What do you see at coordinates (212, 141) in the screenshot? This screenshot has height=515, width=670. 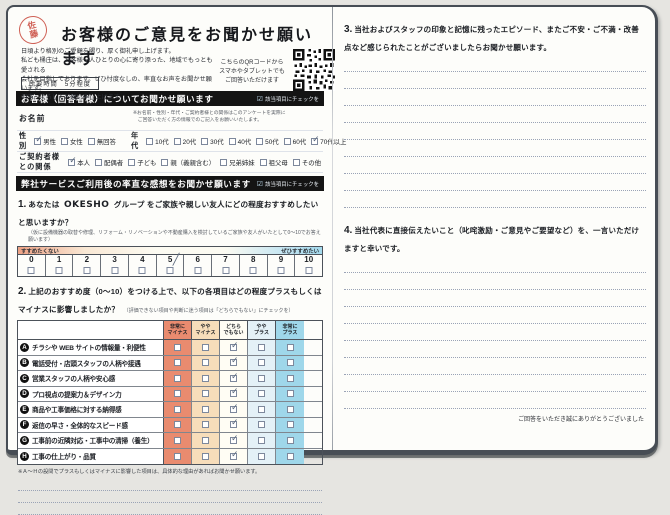 I see `age-option-30s: 30代` at bounding box center [212, 141].